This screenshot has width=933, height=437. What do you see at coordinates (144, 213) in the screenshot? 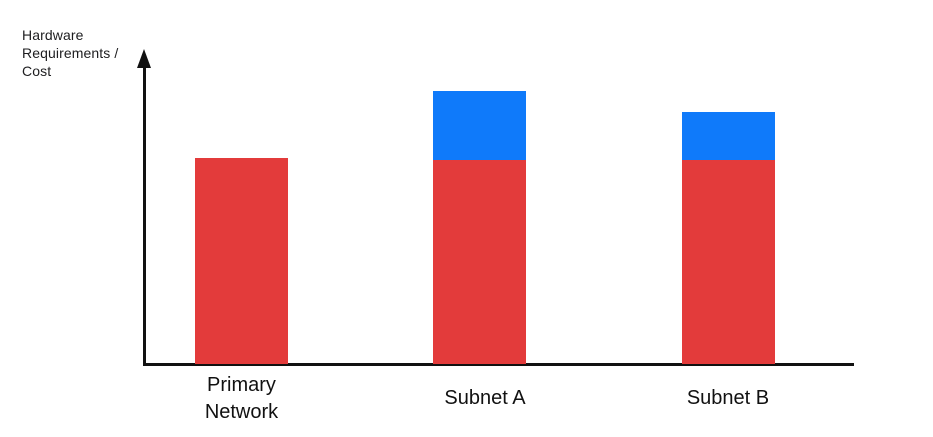
I see `y-axis-line` at bounding box center [144, 213].